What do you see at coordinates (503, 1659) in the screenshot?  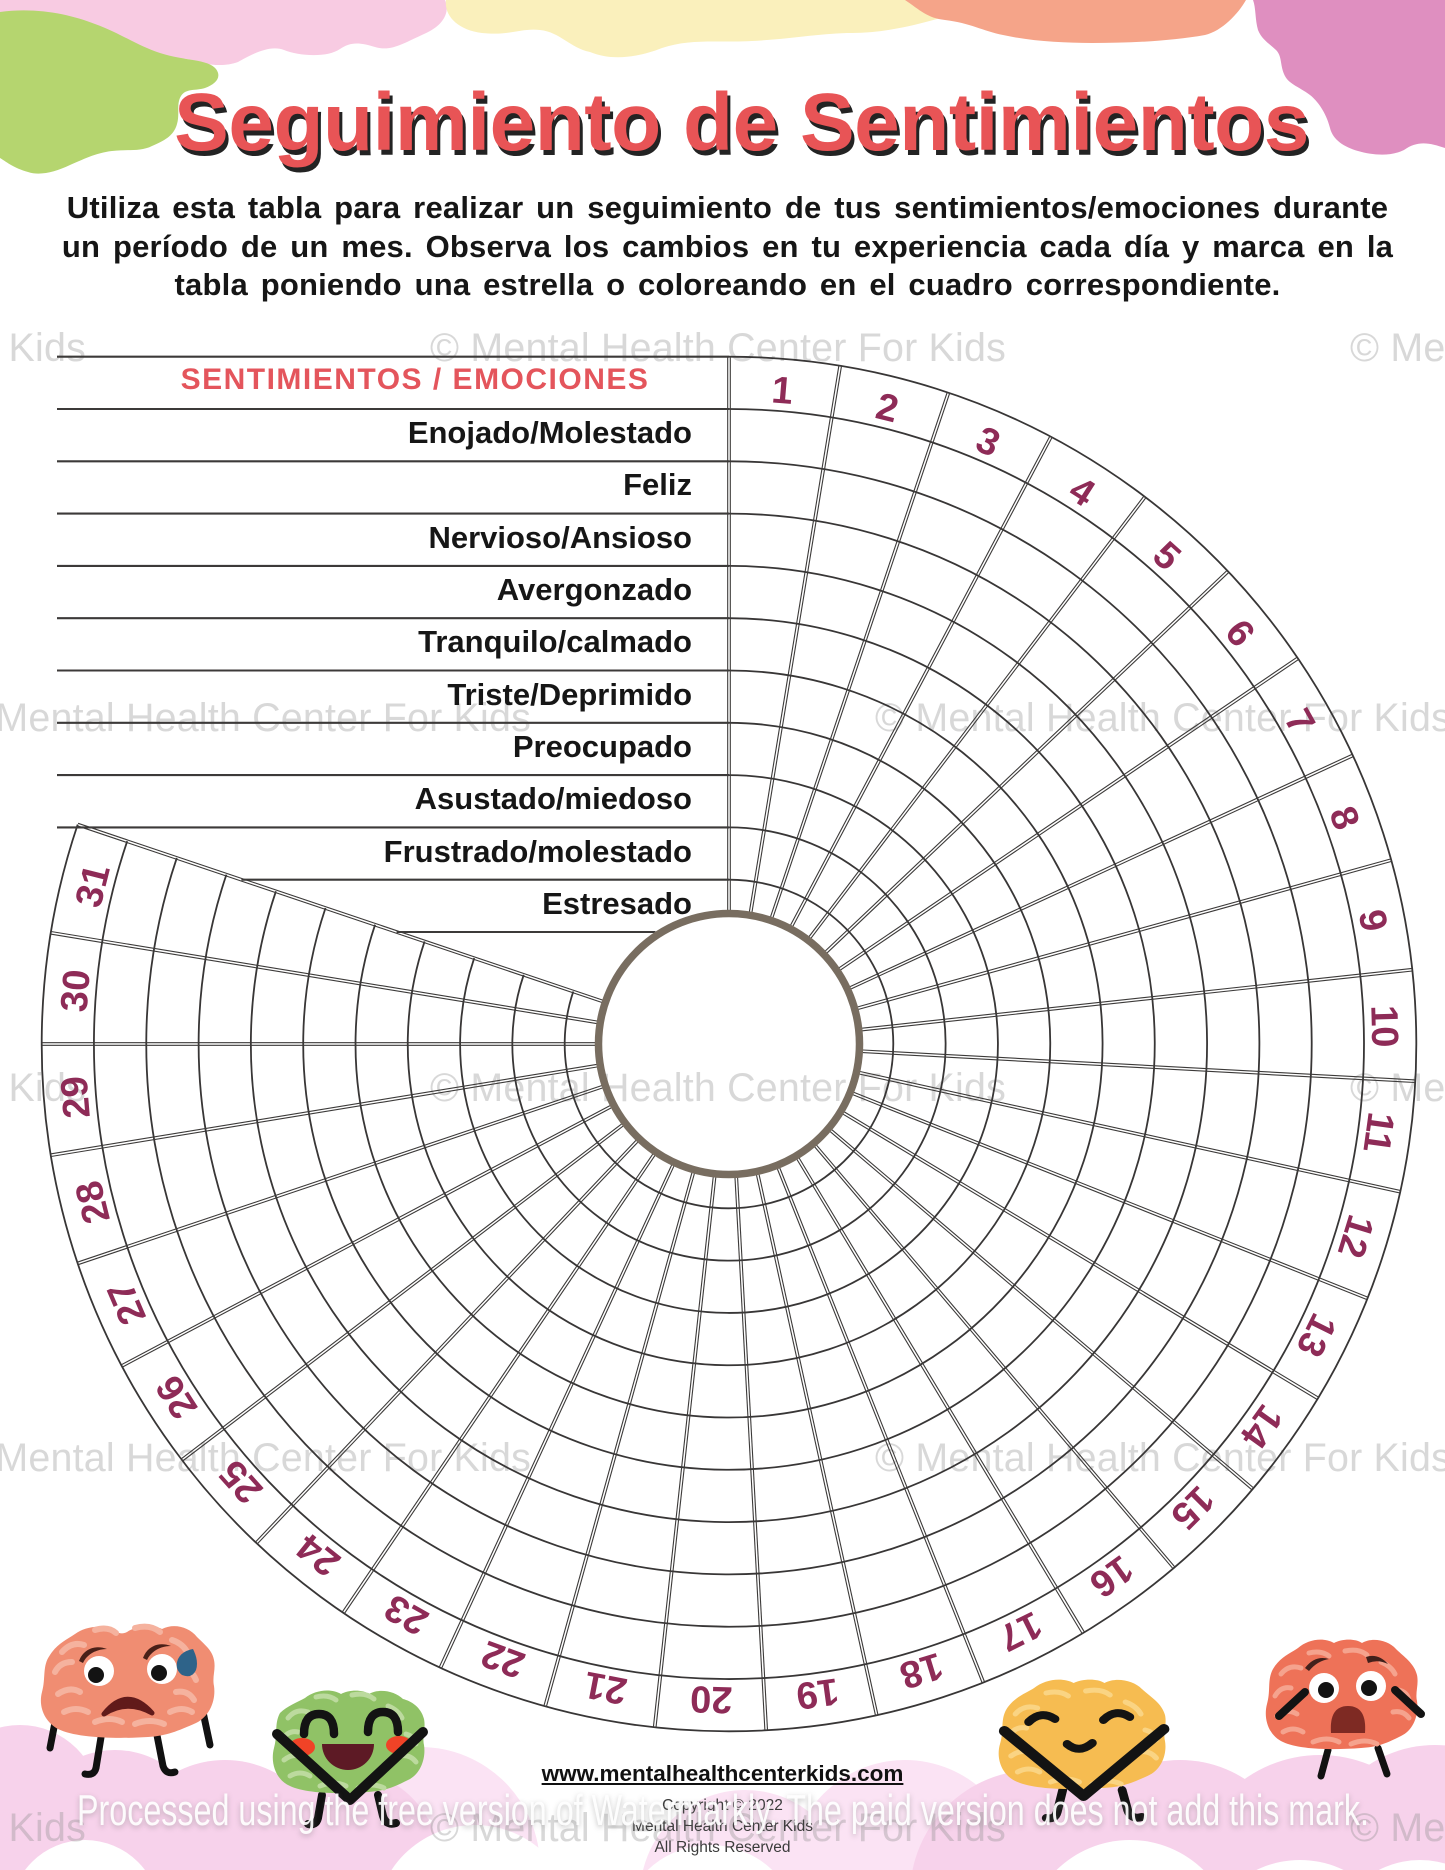 I see `svg-text: 22` at bounding box center [503, 1659].